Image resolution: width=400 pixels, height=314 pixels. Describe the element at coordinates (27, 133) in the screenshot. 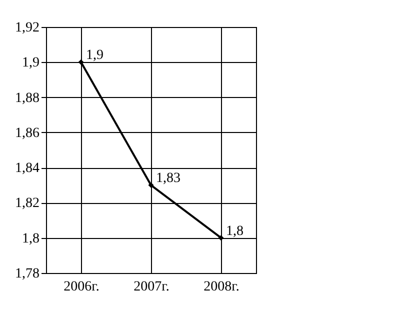

I see `y-tick-label: 1,86` at that location.